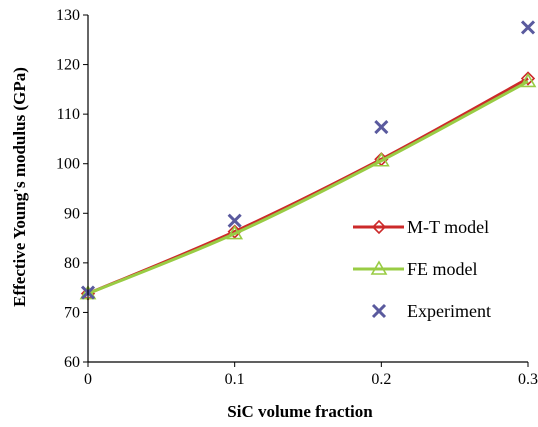 The width and height of the screenshot is (538, 427). I want to click on y-tick-label: 80, so click(72, 263).